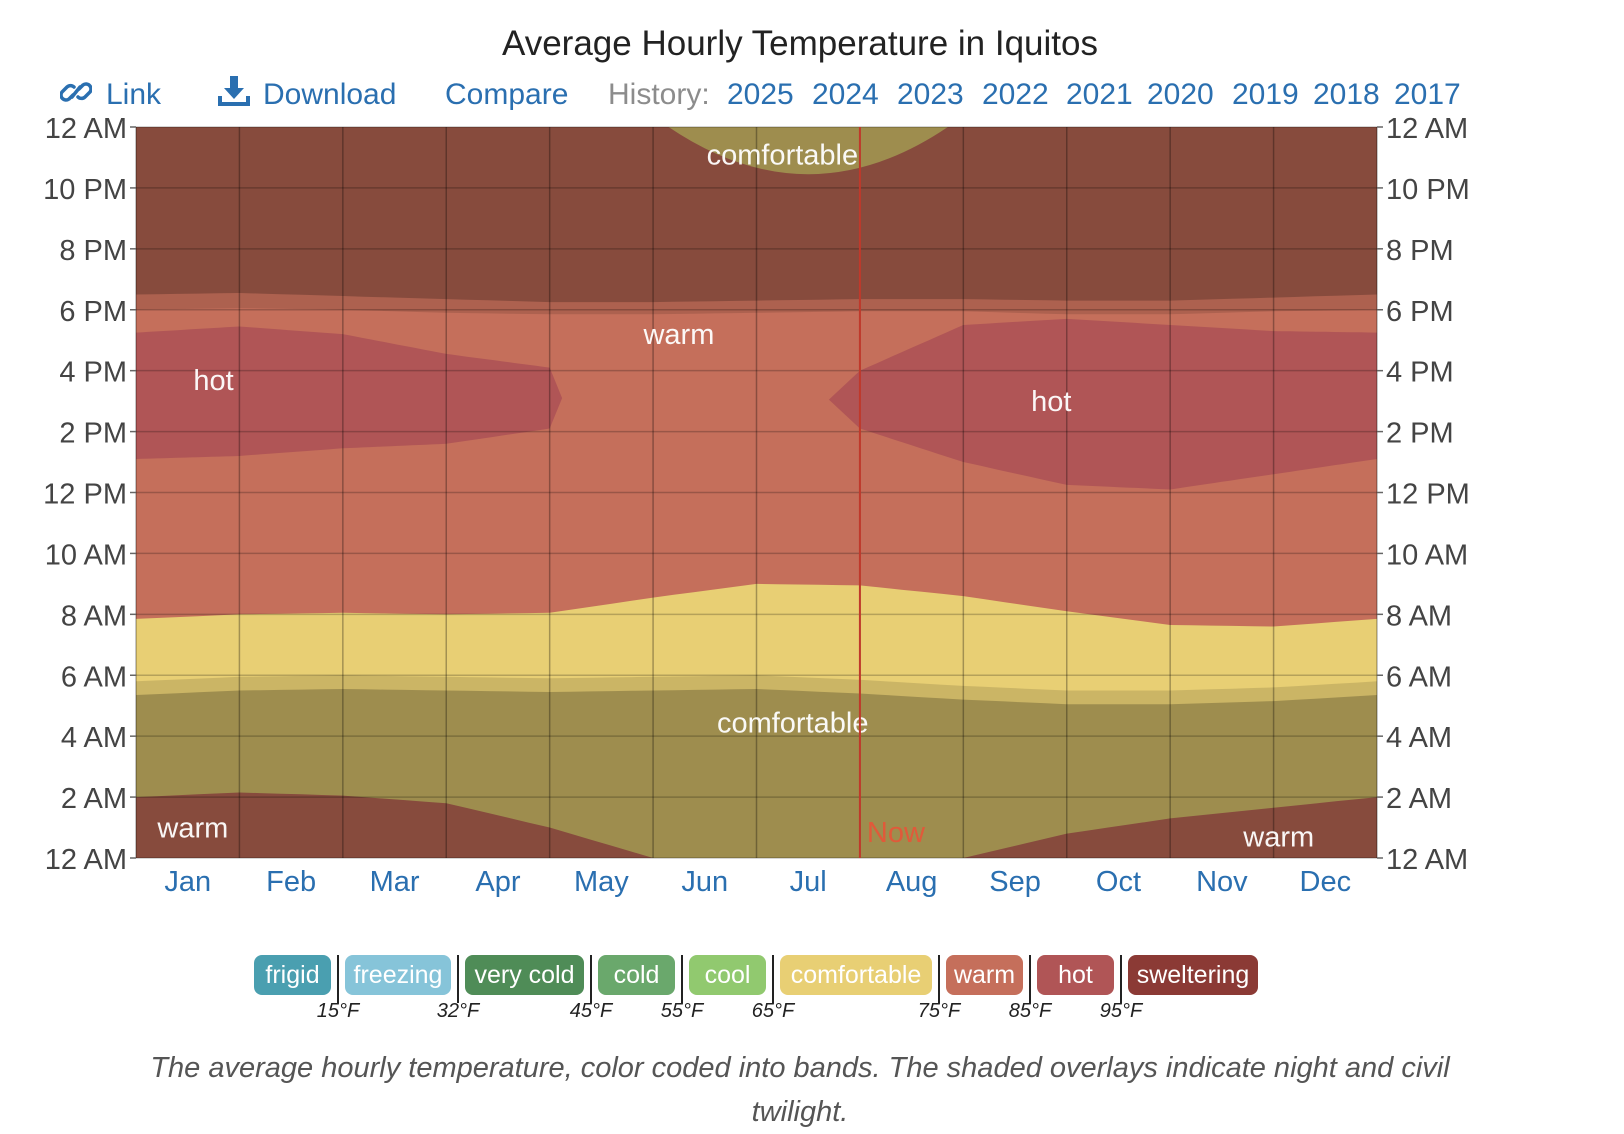 The image size is (1624, 1134). I want to click on history-year-2024: 2024, so click(845, 94).